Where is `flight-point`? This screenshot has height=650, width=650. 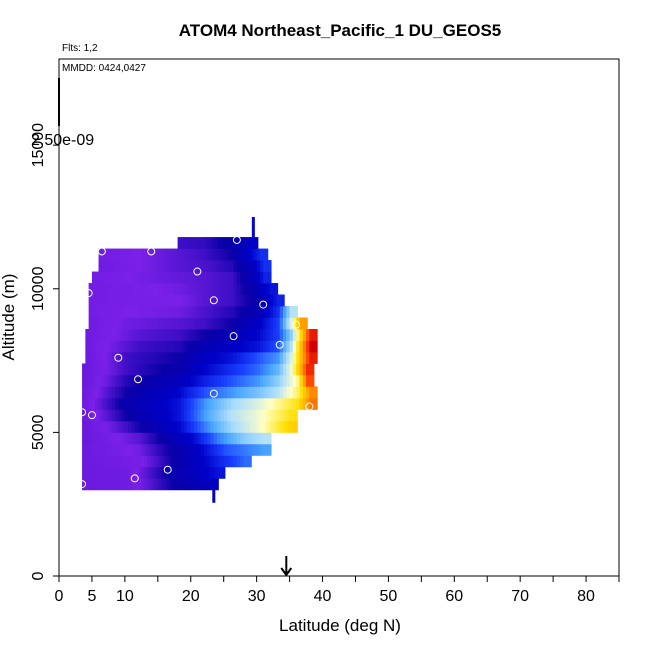 flight-point is located at coordinates (151, 251).